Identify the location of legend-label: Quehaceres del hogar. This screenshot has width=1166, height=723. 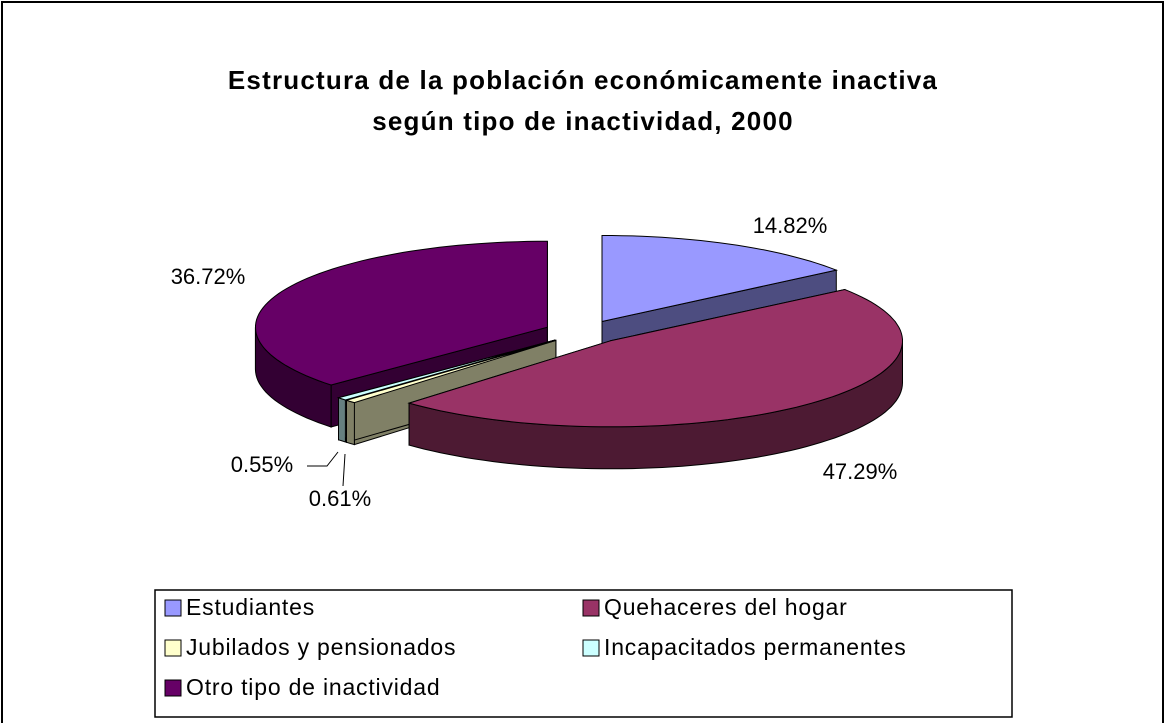
(726, 607).